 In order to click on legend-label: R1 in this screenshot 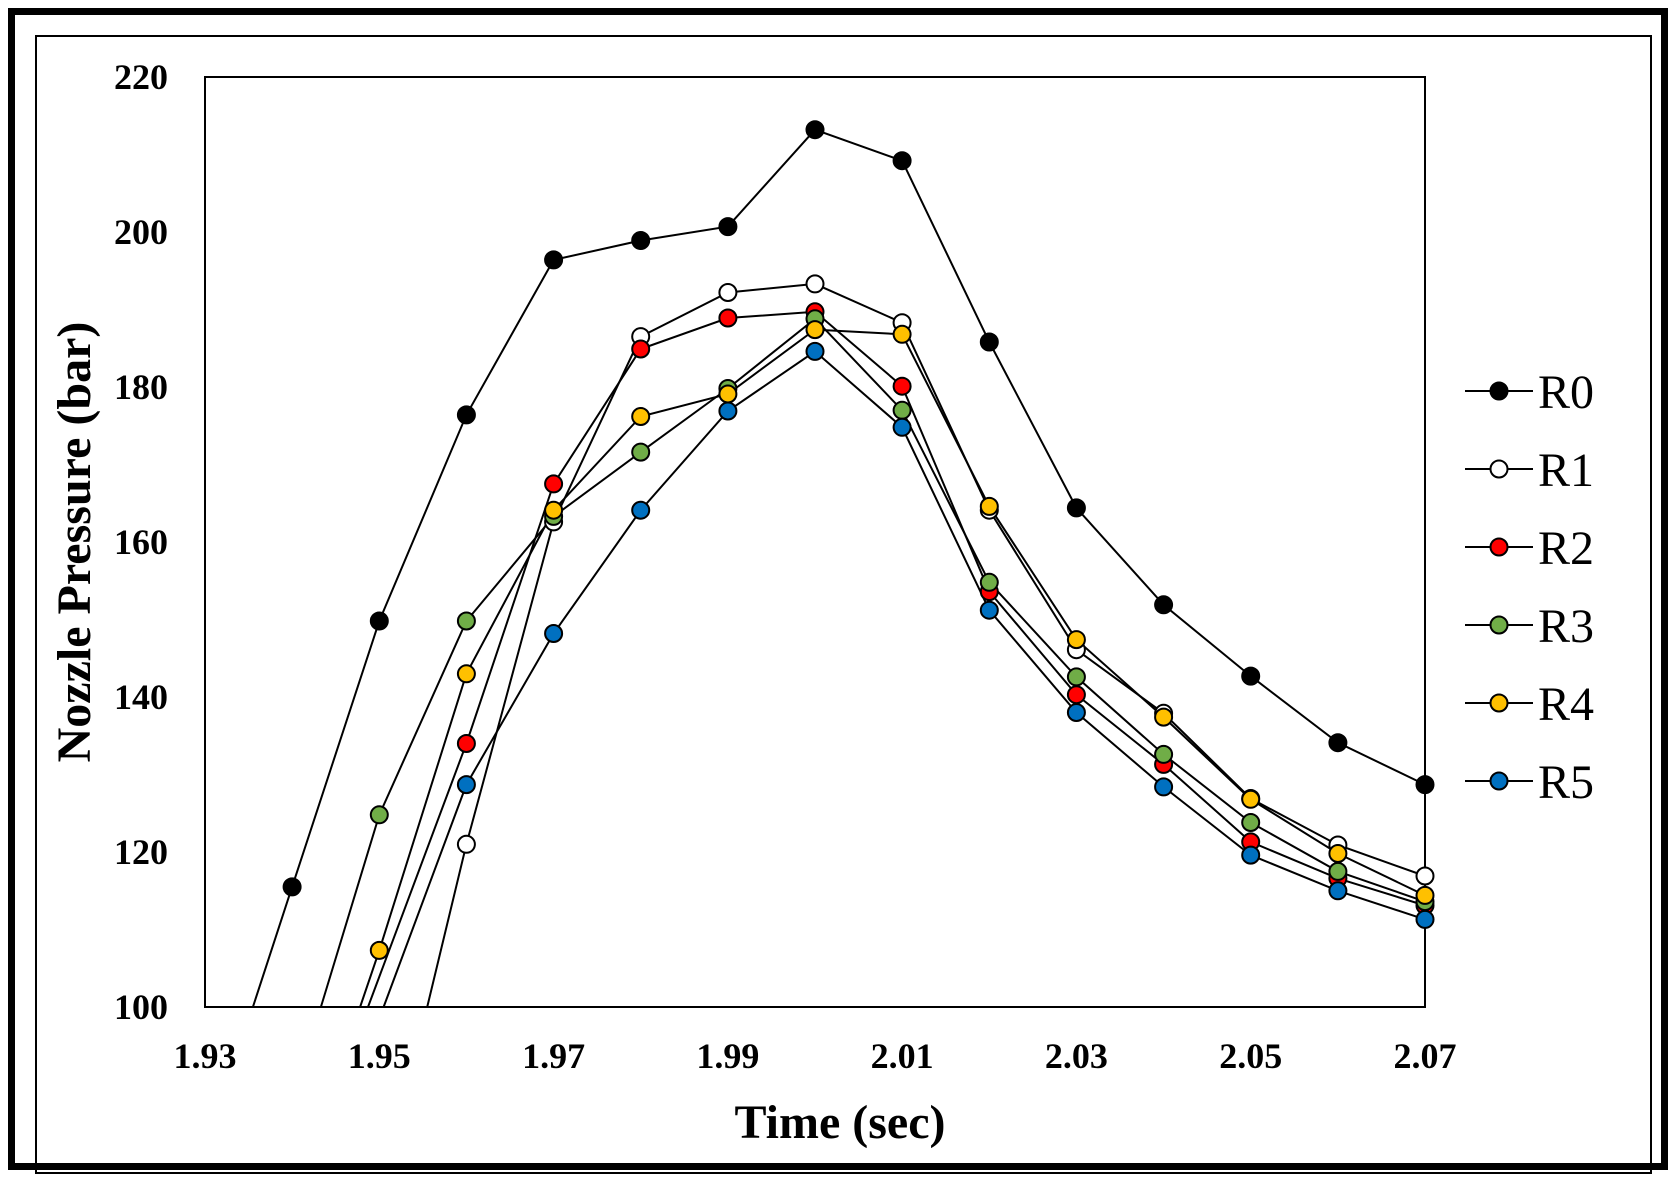, I will do `click(1566, 470)`.